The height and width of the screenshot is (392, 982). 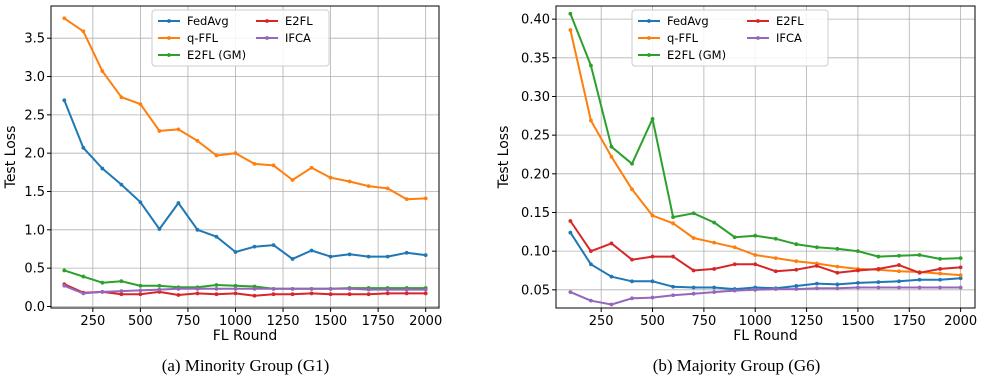 I want to click on y-tick-label: 0.15, so click(x=535, y=213).